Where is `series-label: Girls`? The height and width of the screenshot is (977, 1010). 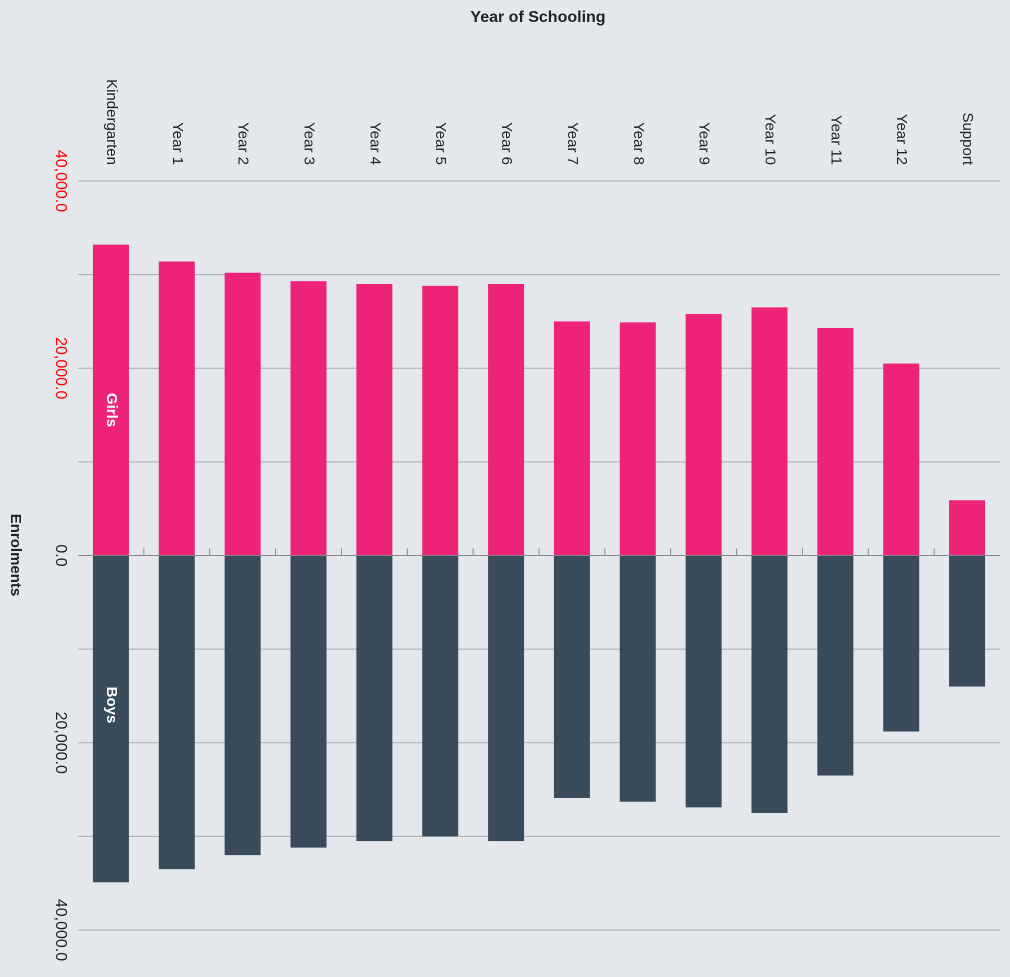 series-label: Girls is located at coordinates (111, 410).